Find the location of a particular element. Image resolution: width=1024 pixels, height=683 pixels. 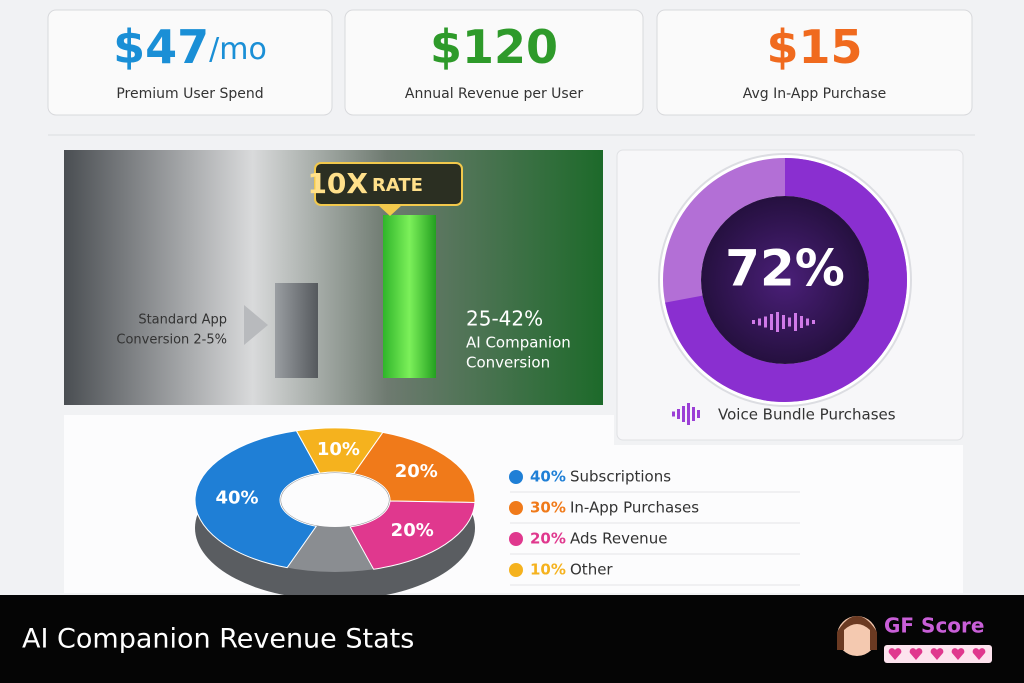

arrow is located at coordinates (256, 325).